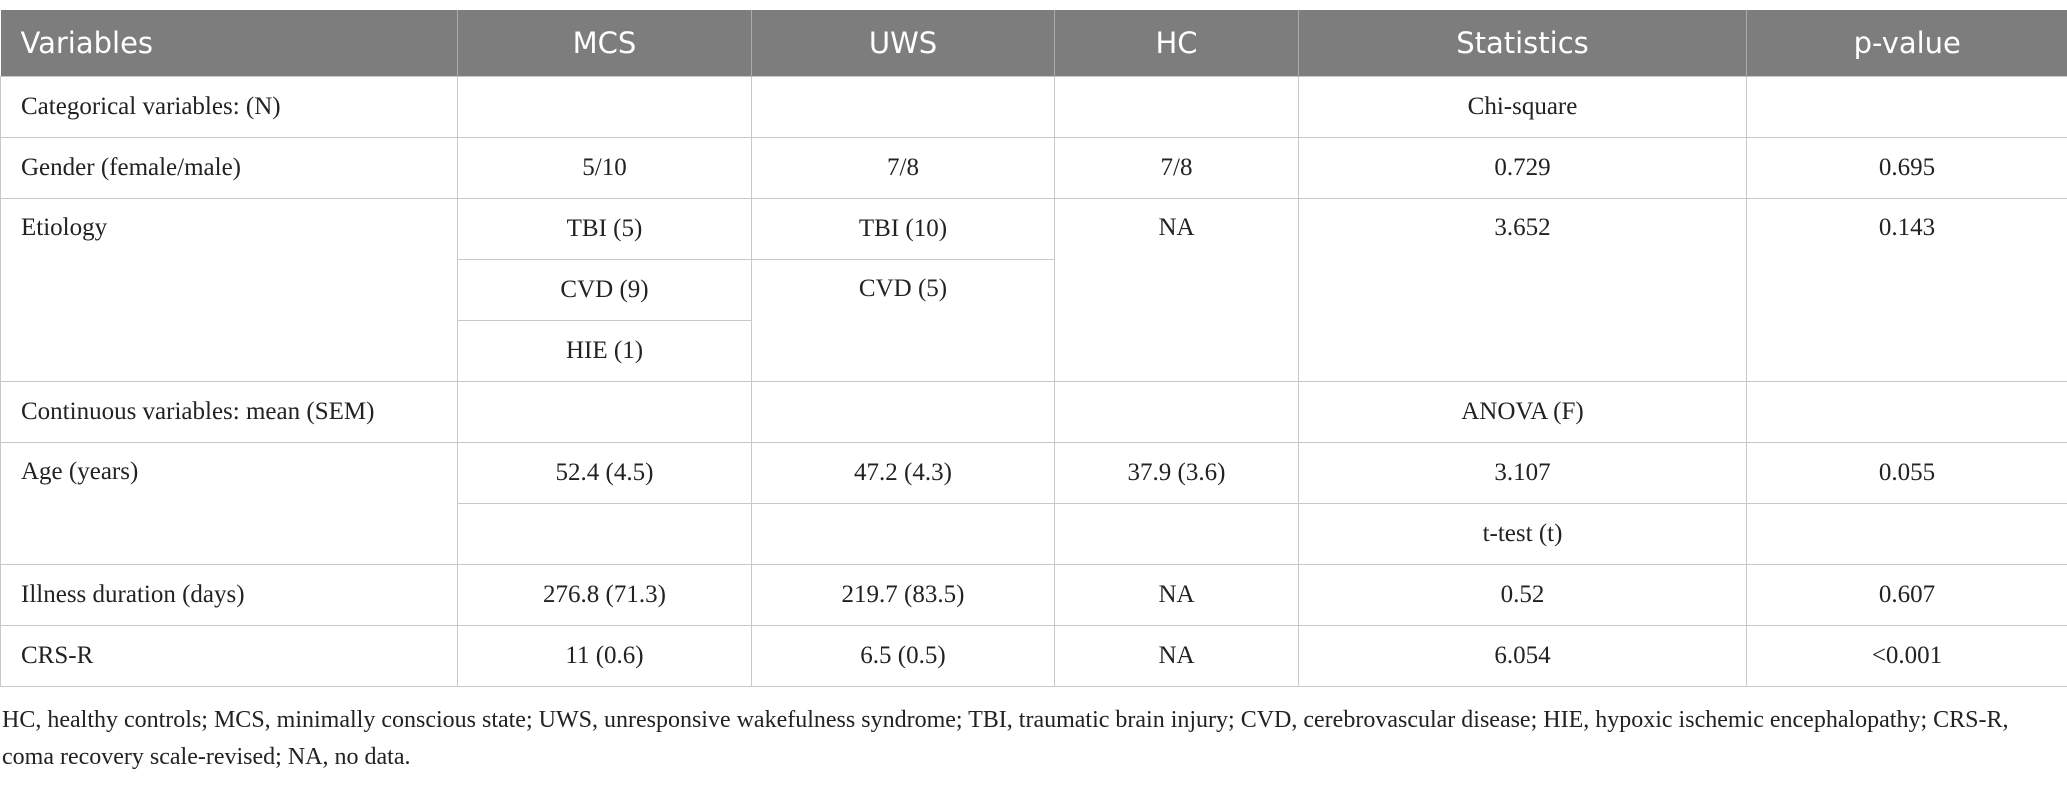  What do you see at coordinates (1522, 412) in the screenshot?
I see `cell: ANOVA (F)` at bounding box center [1522, 412].